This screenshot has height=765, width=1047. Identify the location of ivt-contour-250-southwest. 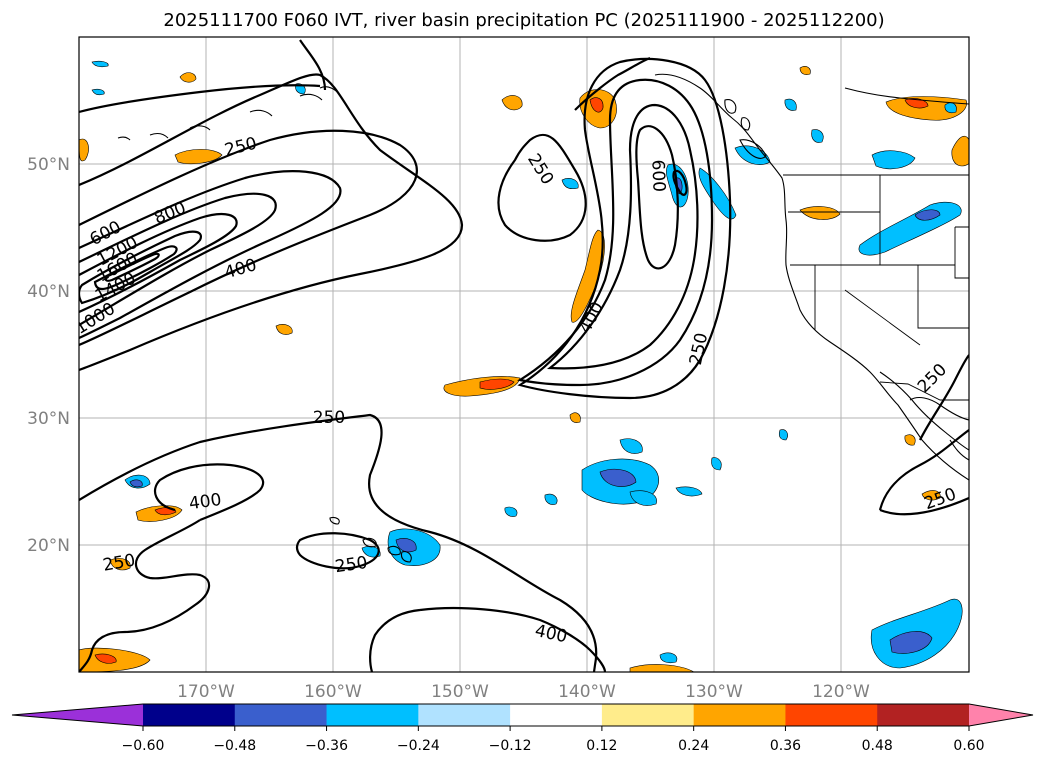
(145, 595).